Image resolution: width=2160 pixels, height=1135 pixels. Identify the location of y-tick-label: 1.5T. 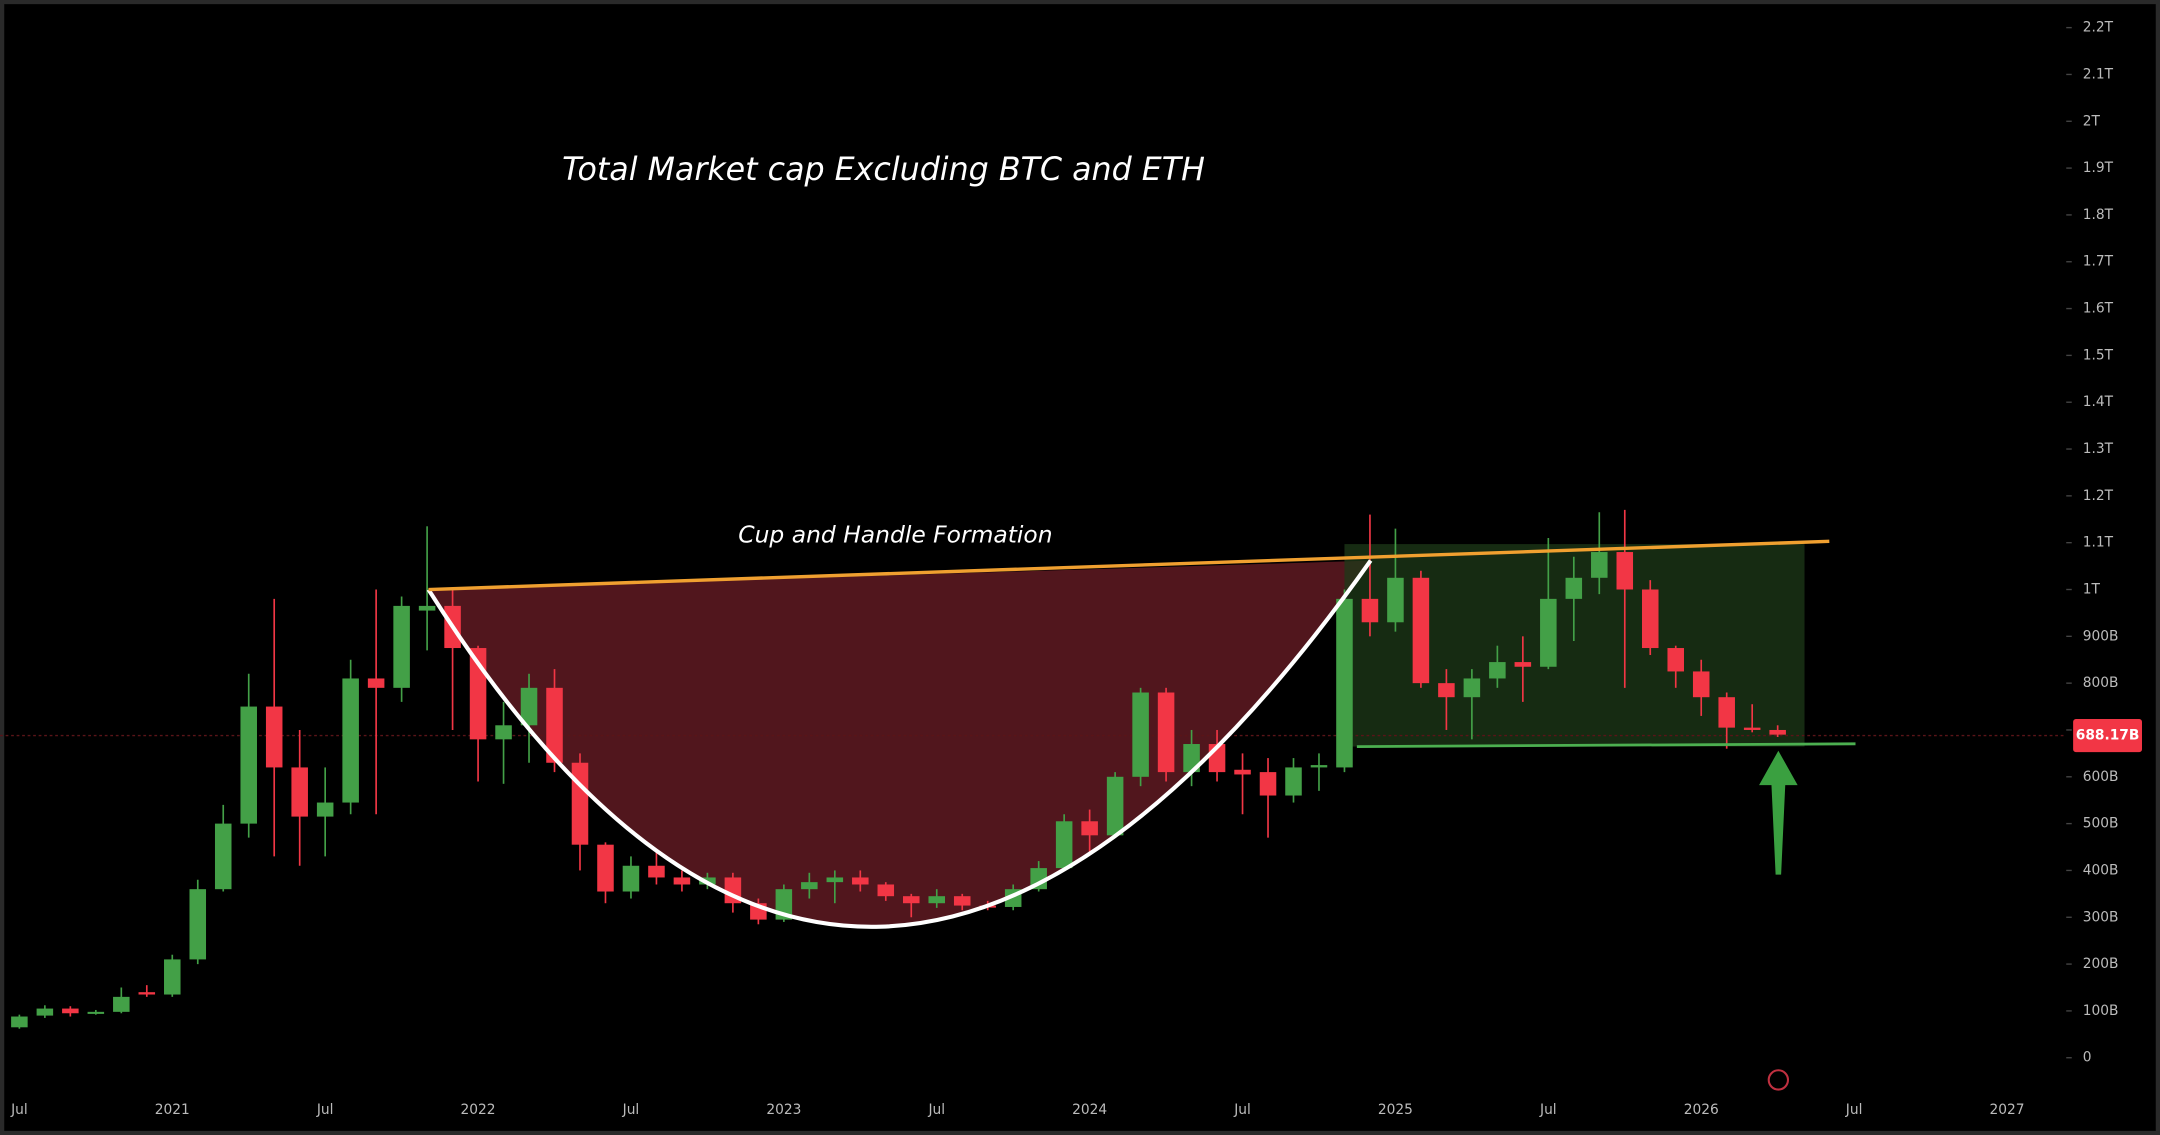
(2098, 355).